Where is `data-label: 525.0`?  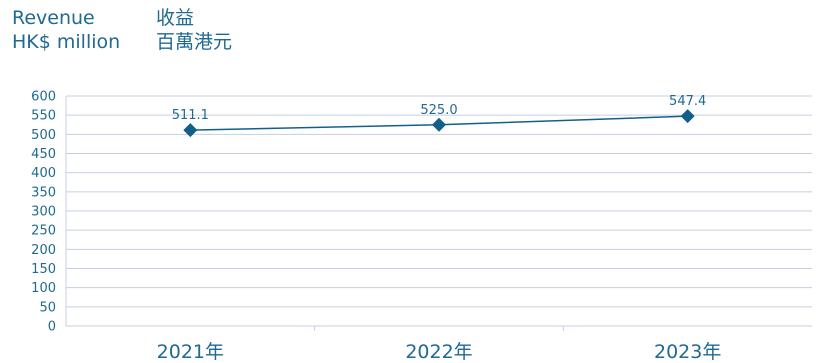
data-label: 525.0 is located at coordinates (438, 110).